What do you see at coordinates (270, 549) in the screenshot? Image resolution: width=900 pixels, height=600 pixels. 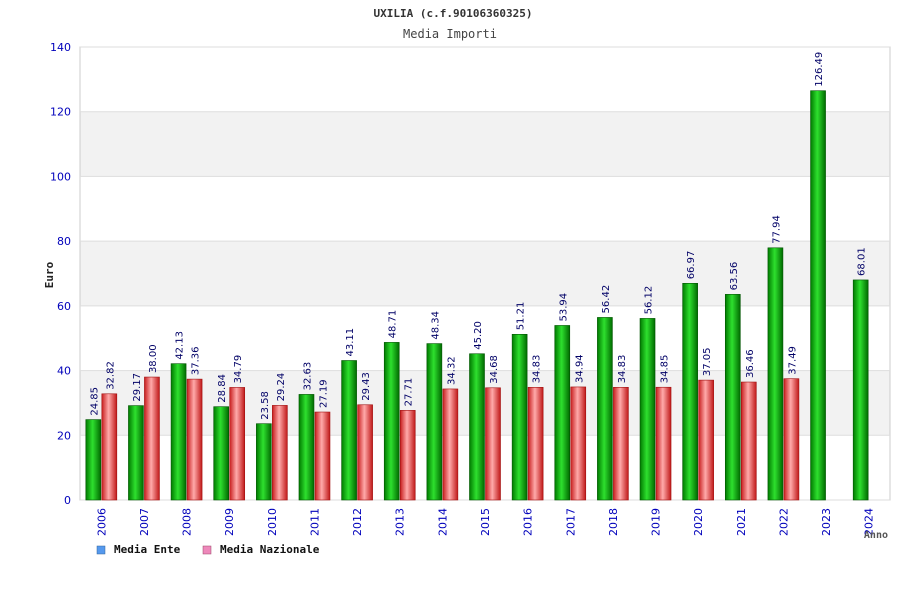 I see `legend-label-media-nazionale: Media Nazionale` at bounding box center [270, 549].